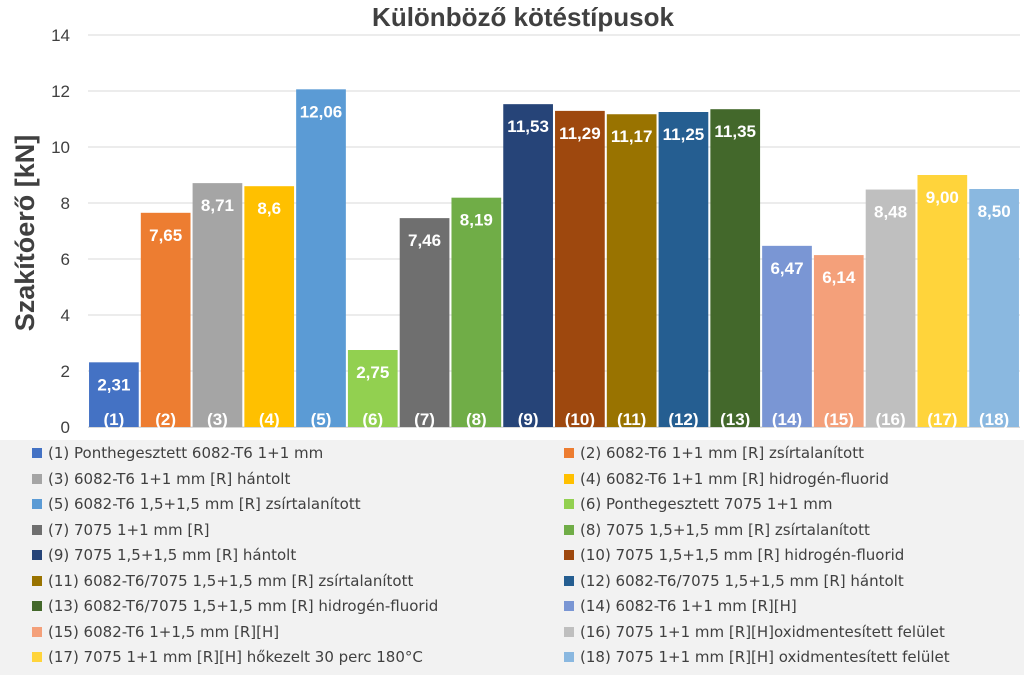 This screenshot has height=675, width=1024. What do you see at coordinates (722, 453) in the screenshot?
I see `legend-label-2: (2) 6082-T6 1+1 mm [R] zsírtalanított` at bounding box center [722, 453].